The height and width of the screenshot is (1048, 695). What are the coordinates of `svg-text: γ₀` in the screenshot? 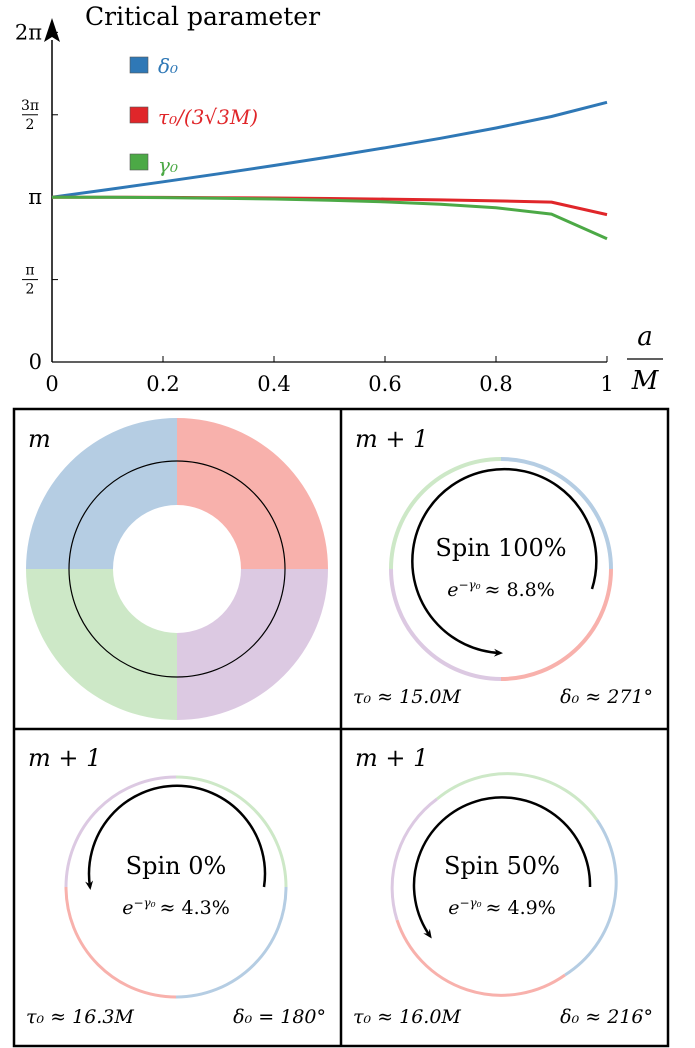 It's located at (168, 165).